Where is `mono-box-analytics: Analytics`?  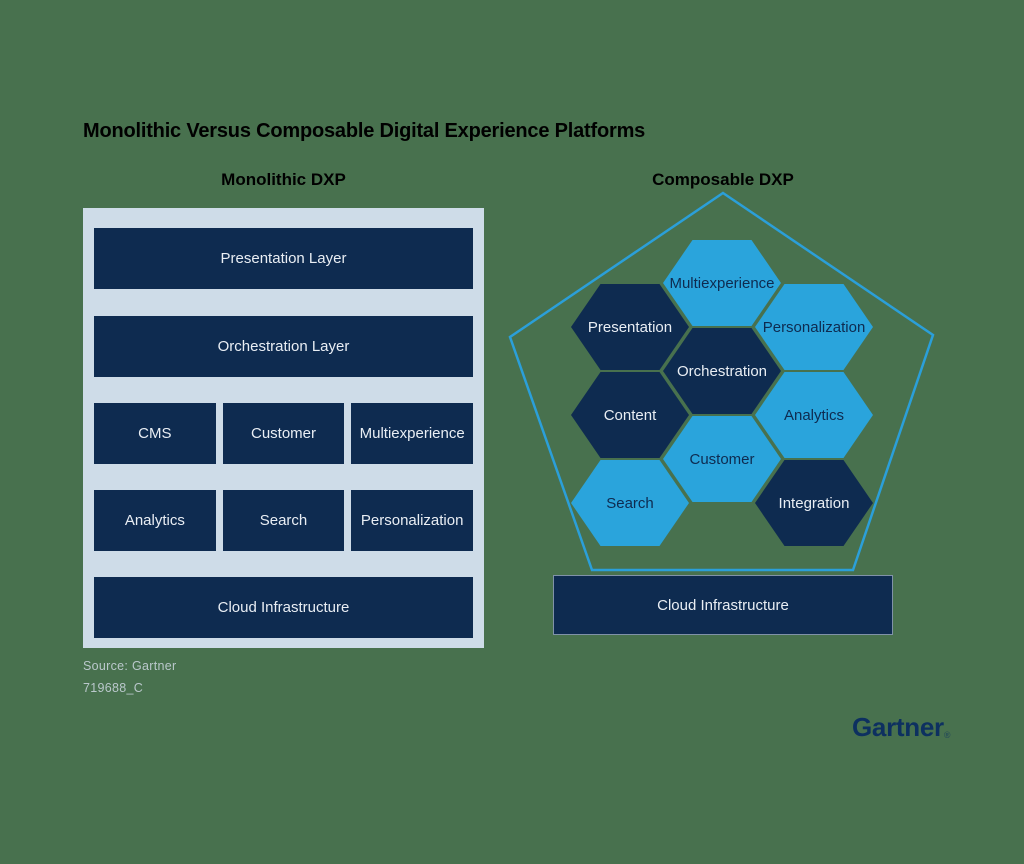 mono-box-analytics: Analytics is located at coordinates (155, 520).